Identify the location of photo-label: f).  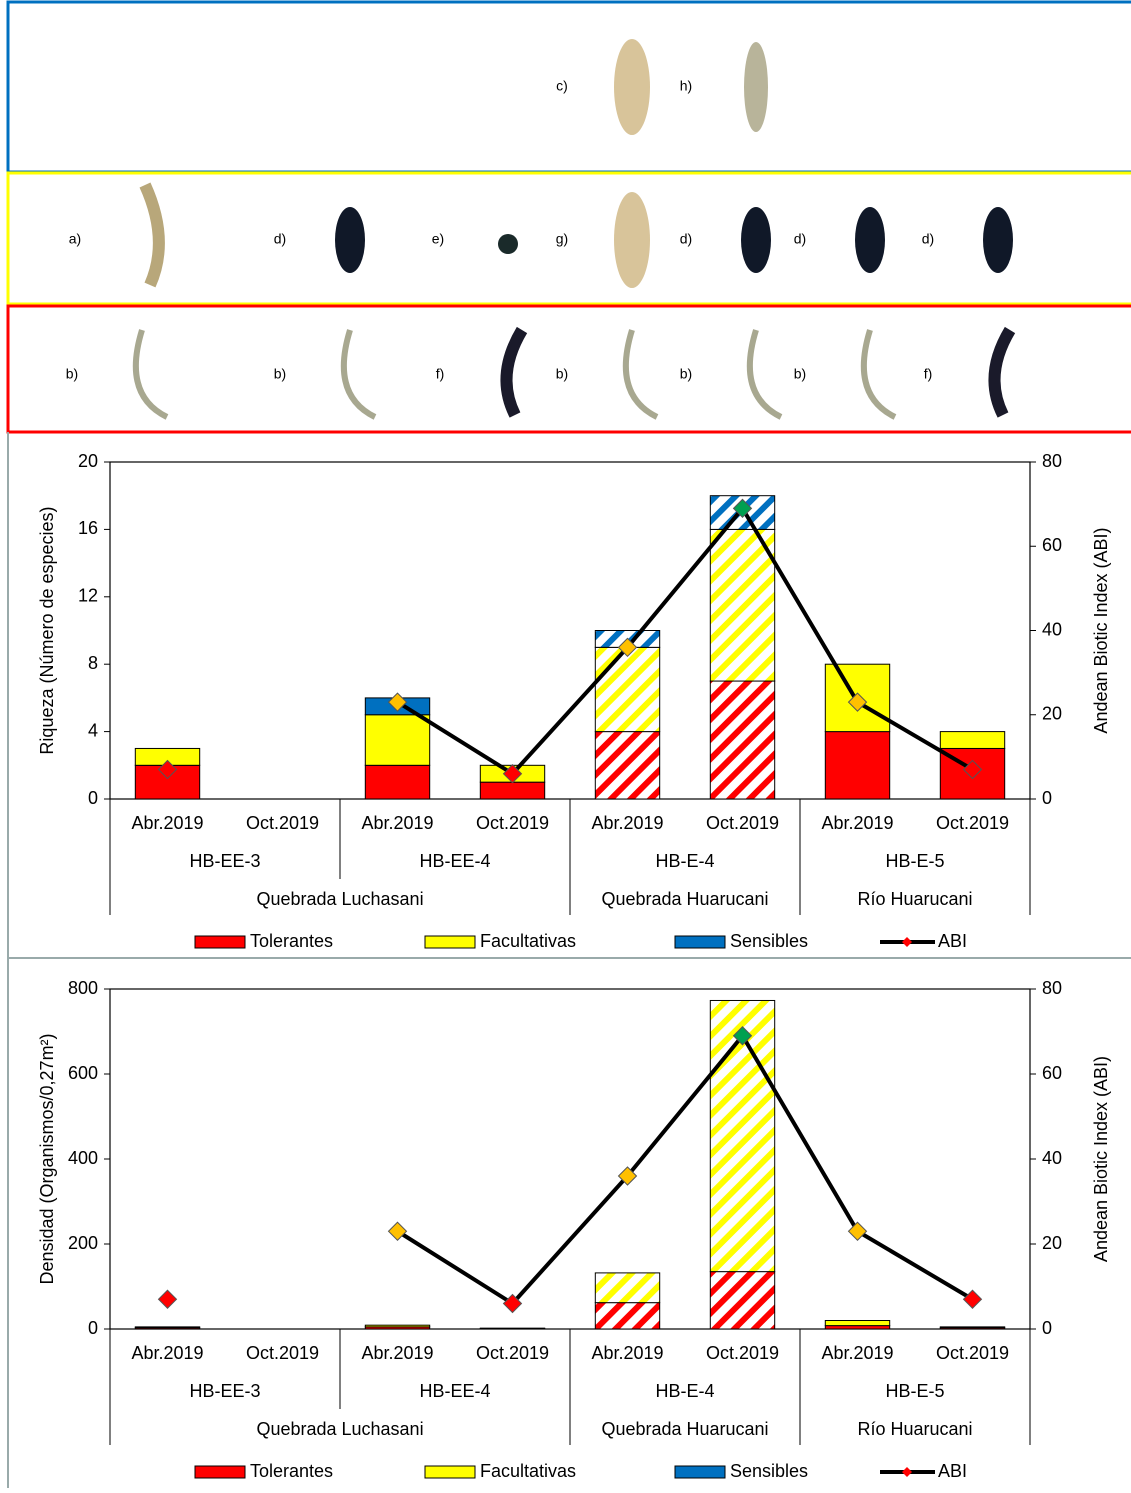
(928, 374).